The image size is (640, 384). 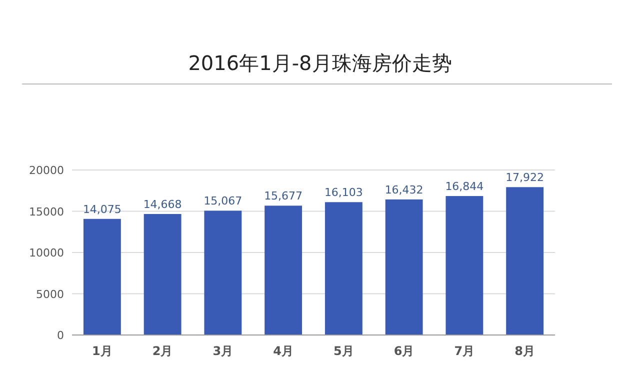 What do you see at coordinates (223, 201) in the screenshot?
I see `data-label: 15,067` at bounding box center [223, 201].